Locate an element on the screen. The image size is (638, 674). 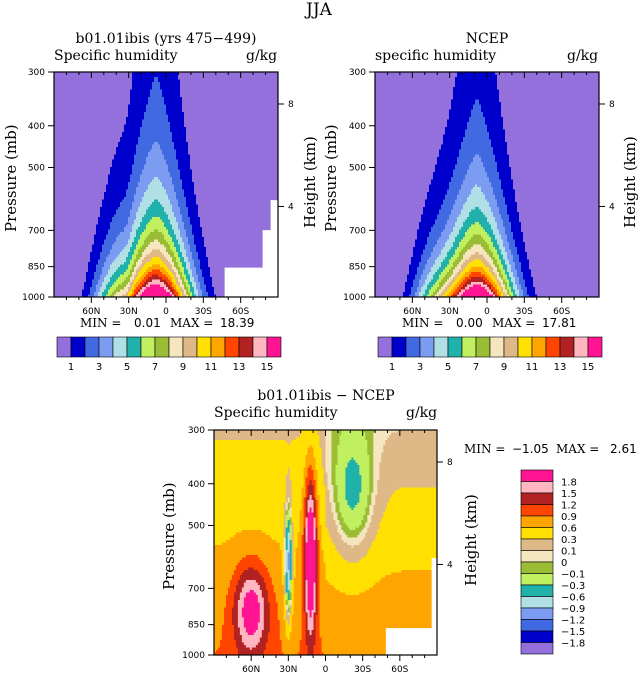
colorbar-label: 7 is located at coordinates (476, 367).